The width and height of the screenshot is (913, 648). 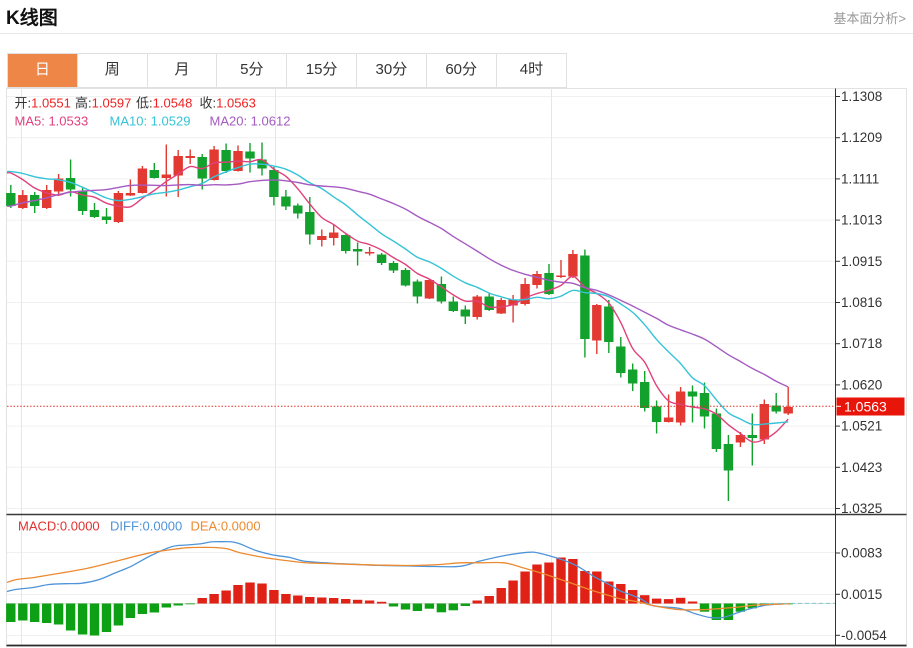 What do you see at coordinates (43, 103) in the screenshot?
I see `svg-text: 开:1.0551` at bounding box center [43, 103].